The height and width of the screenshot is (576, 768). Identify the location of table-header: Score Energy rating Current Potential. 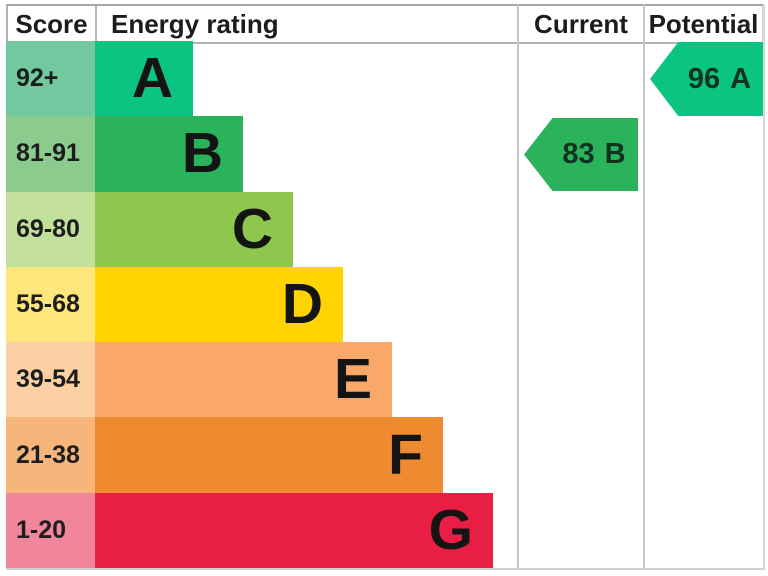
(385, 24).